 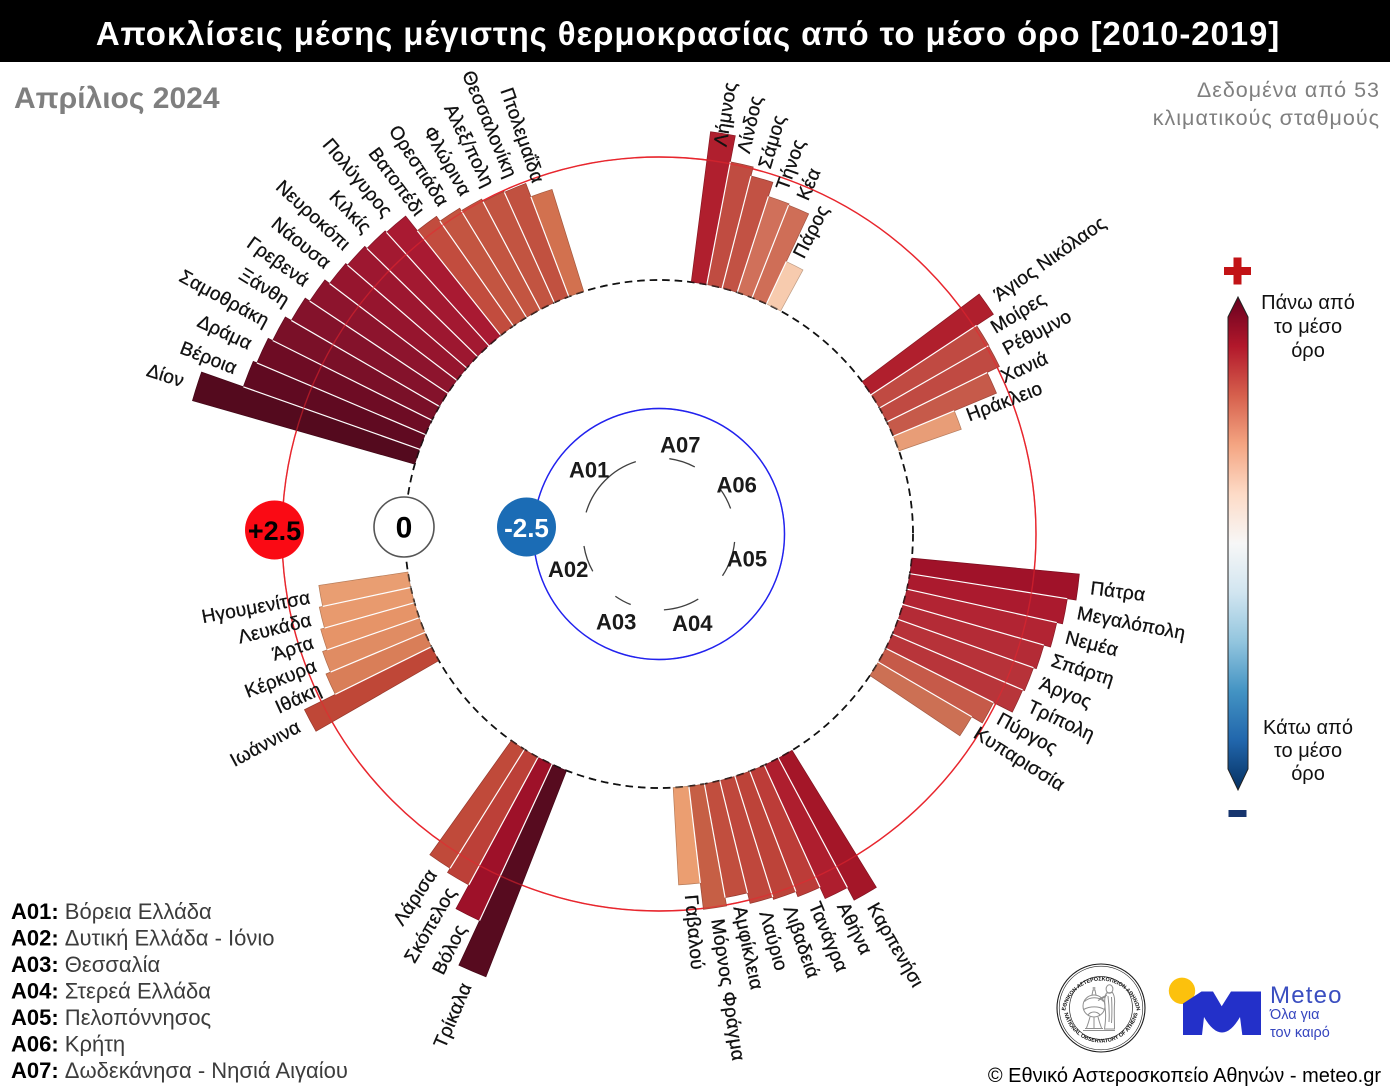 What do you see at coordinates (111, 991) in the screenshot?
I see `svg-text: A04: Στερεά Ελλάδα` at bounding box center [111, 991].